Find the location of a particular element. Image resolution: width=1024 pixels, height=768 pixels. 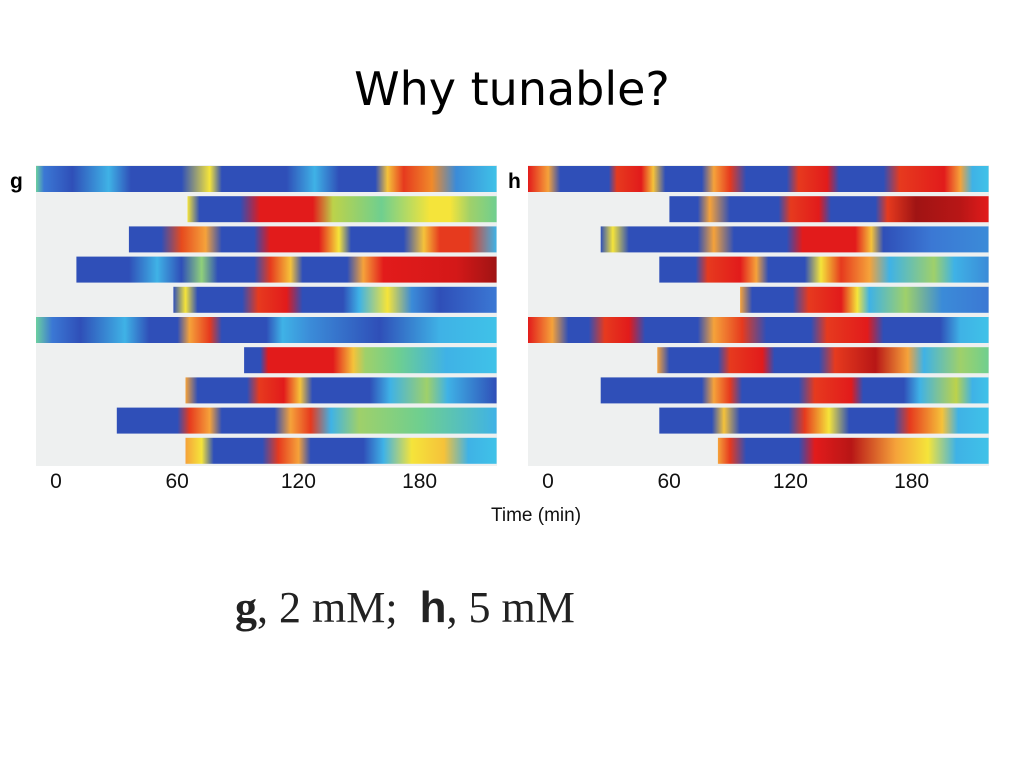

panel-label-g: g is located at coordinates (16, 181).